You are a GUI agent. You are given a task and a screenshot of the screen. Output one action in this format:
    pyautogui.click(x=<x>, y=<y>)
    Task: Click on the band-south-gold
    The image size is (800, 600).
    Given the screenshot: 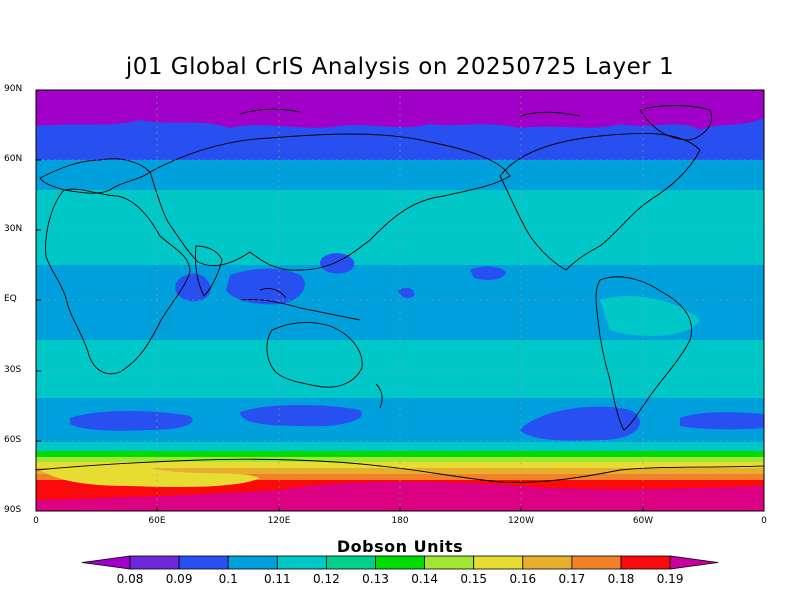 What is the action you would take?
    pyautogui.click(x=400, y=472)
    